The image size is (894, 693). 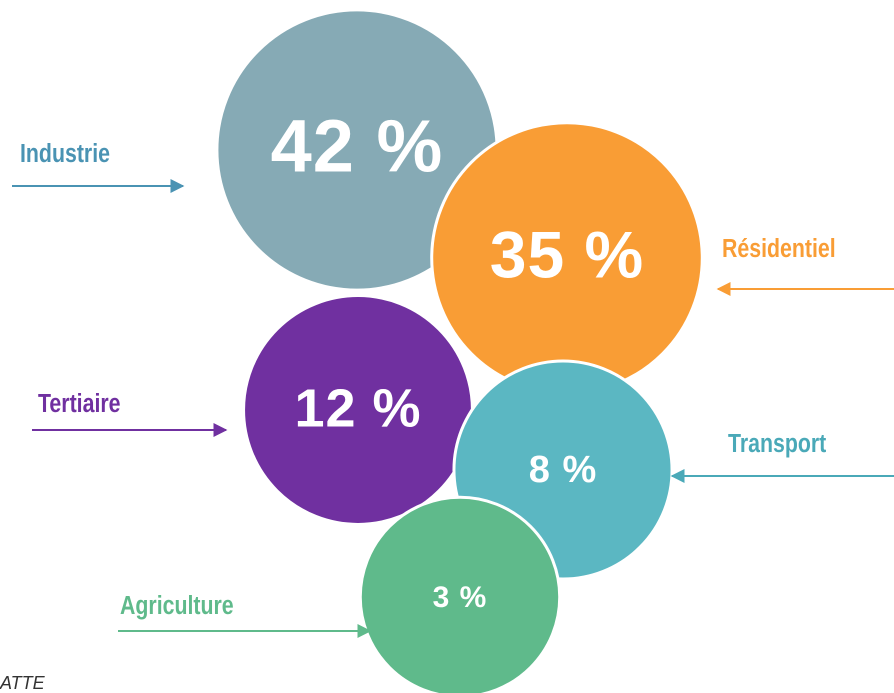 What do you see at coordinates (460, 597) in the screenshot?
I see `value-label: 3 %` at bounding box center [460, 597].